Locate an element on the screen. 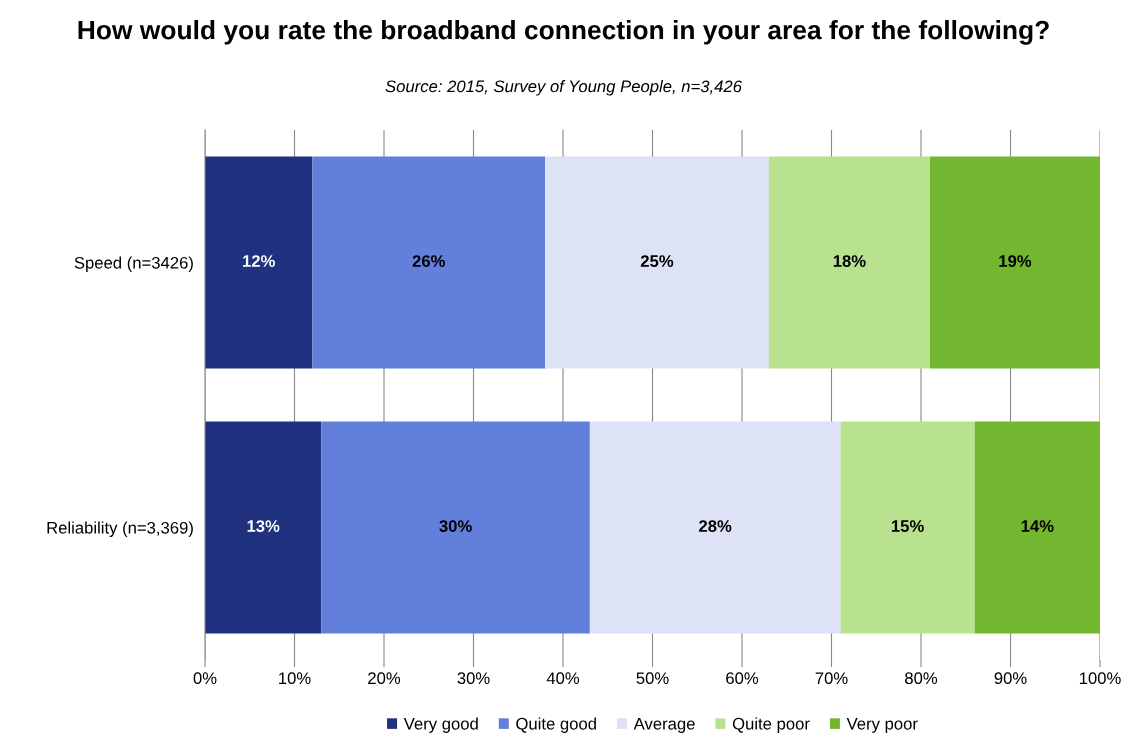  legend-label: Average is located at coordinates (664, 725).